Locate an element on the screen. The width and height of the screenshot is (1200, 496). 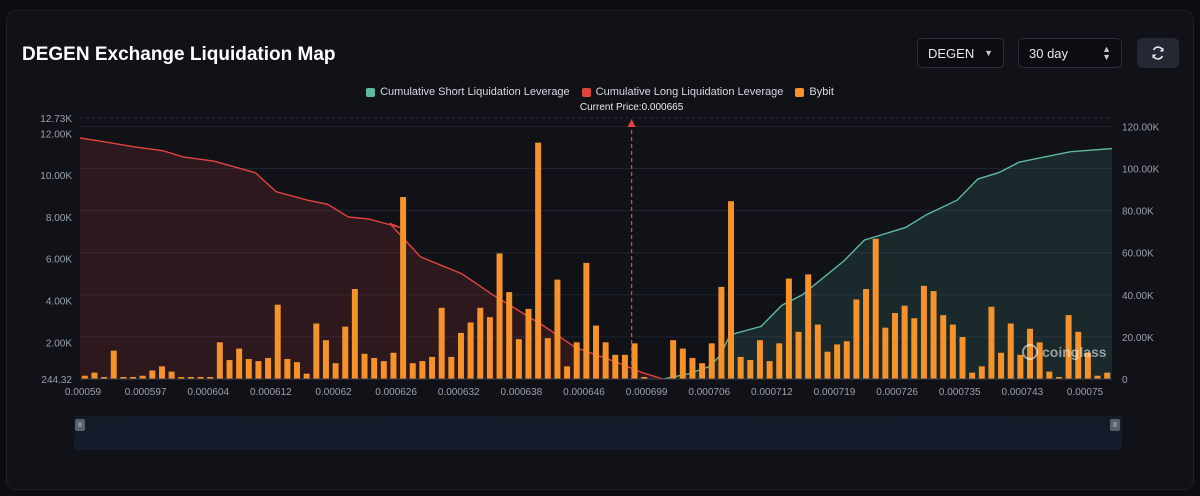
x-tick-label: 0.000638 is located at coordinates (522, 392).